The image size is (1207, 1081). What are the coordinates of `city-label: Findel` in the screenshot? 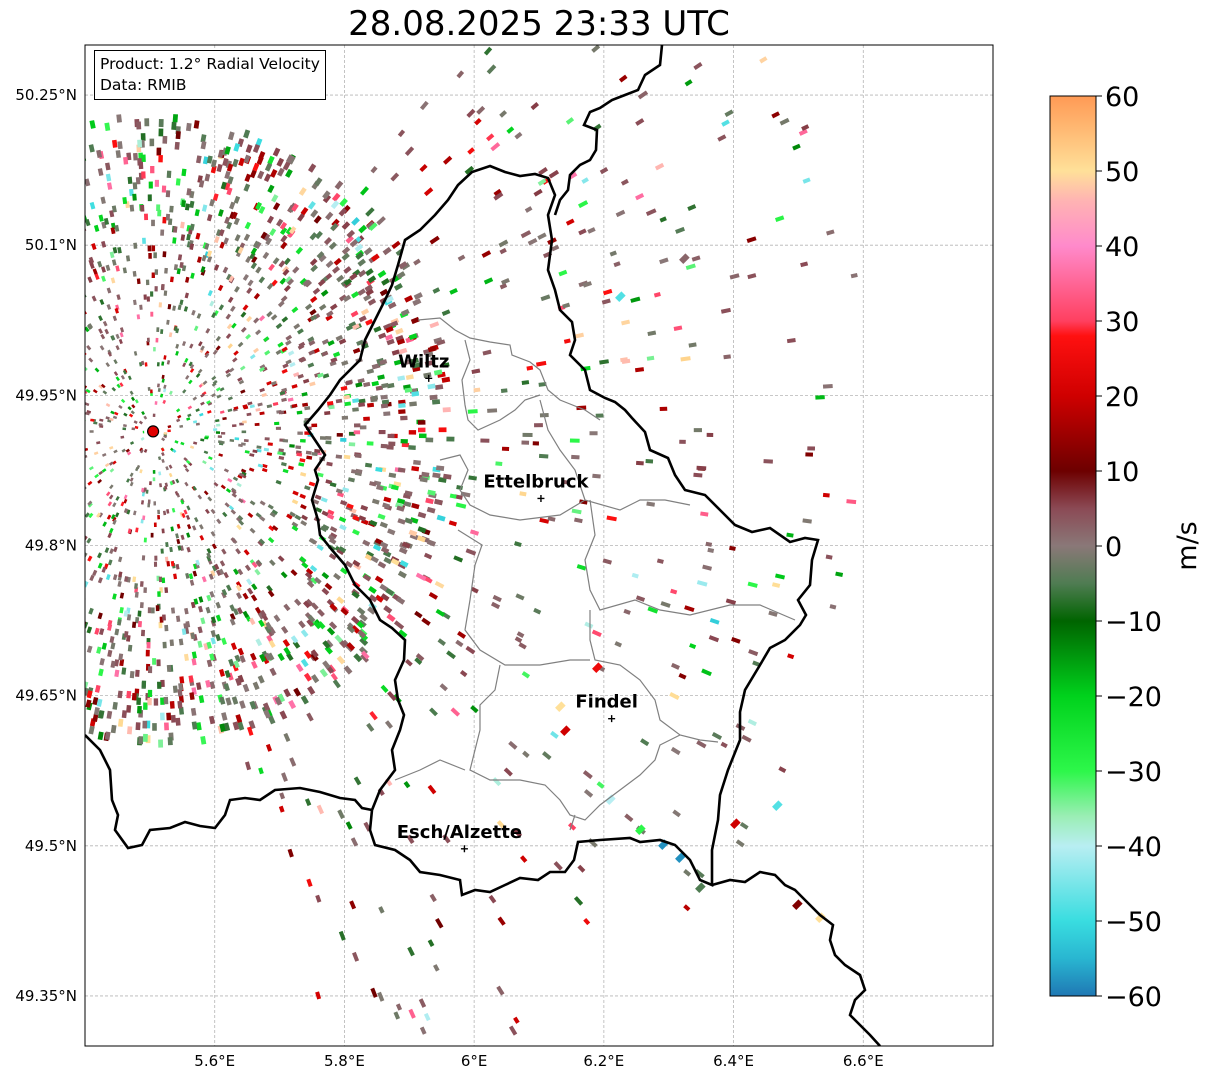 It's located at (606, 702).